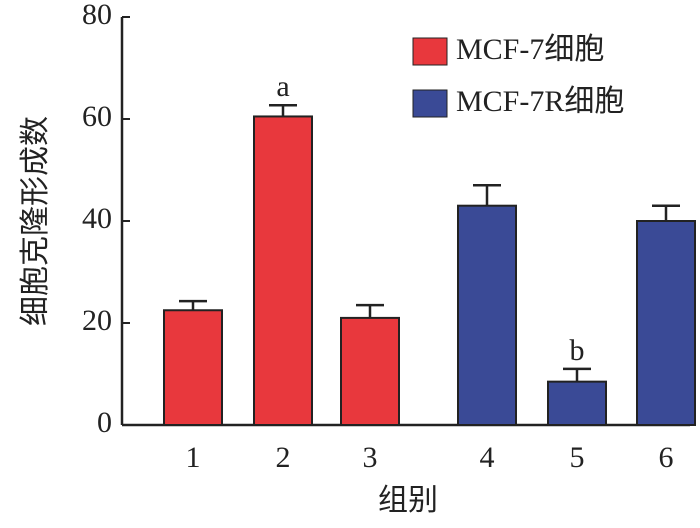 This screenshot has width=700, height=528. Describe the element at coordinates (282, 86) in the screenshot. I see `annotation: a` at that location.